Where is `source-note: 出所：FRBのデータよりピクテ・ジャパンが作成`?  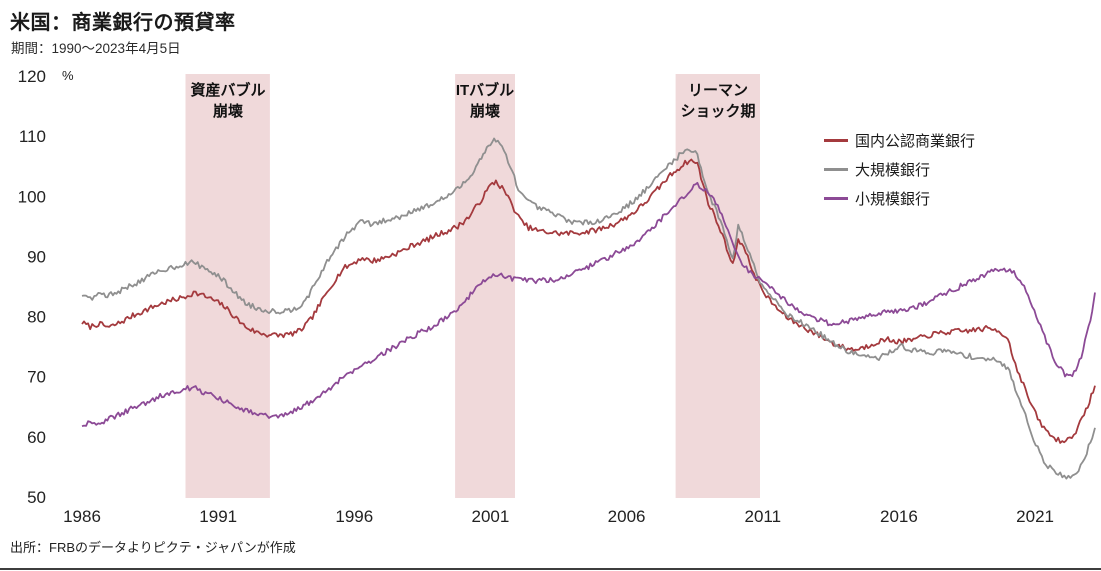
source-note: 出所：FRBのデータよりピクテ・ジャパンが作成 is located at coordinates (153, 547).